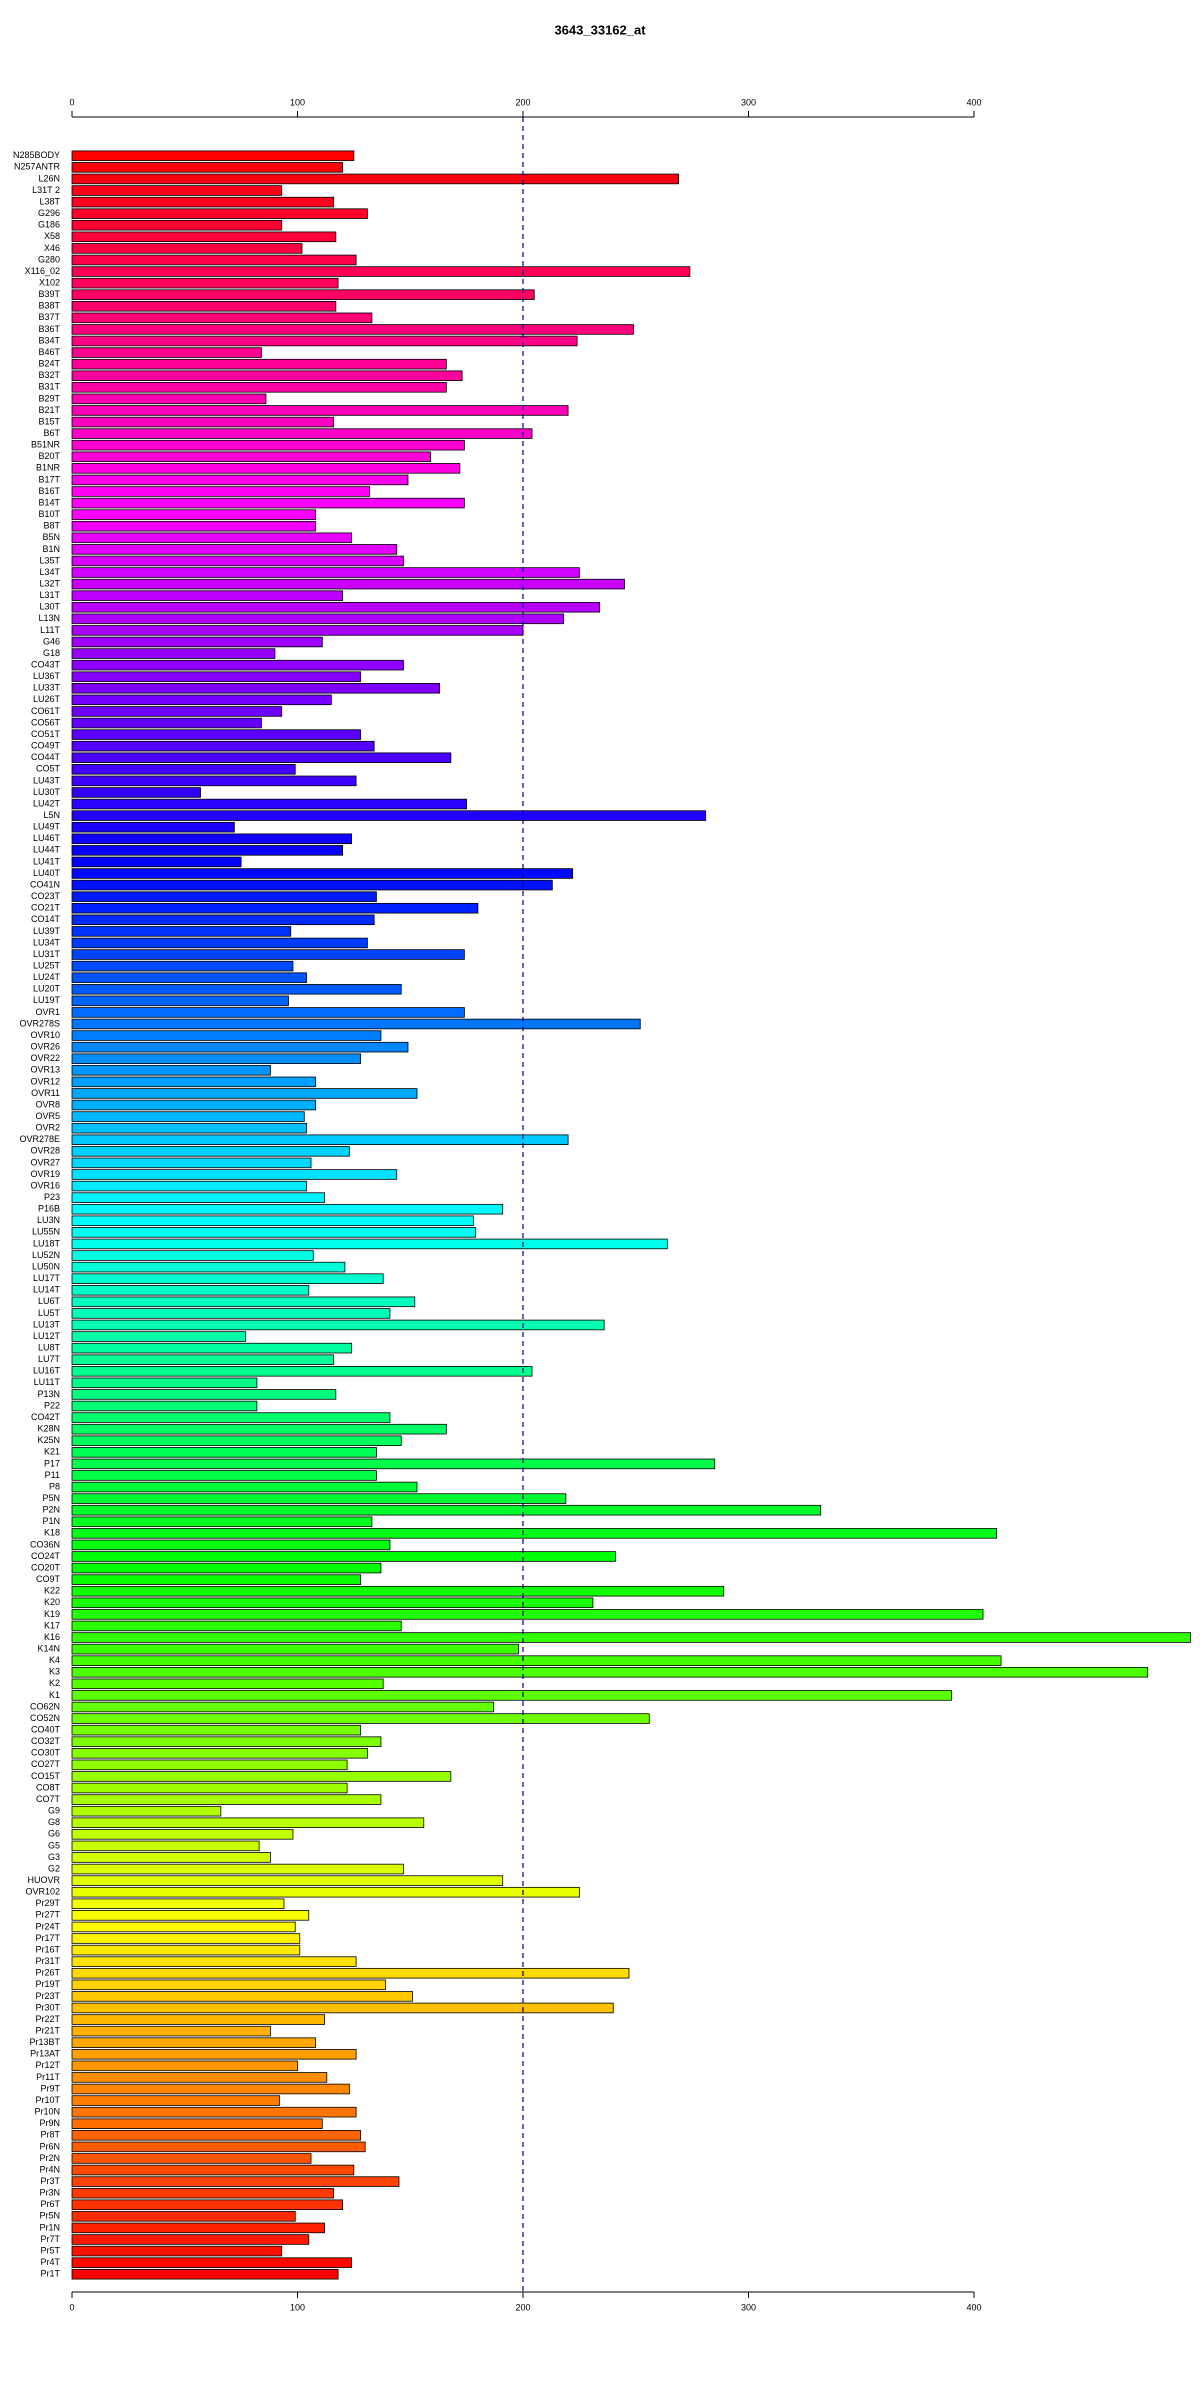 The height and width of the screenshot is (2400, 1200). I want to click on y-tick-label: P23, so click(52, 1197).